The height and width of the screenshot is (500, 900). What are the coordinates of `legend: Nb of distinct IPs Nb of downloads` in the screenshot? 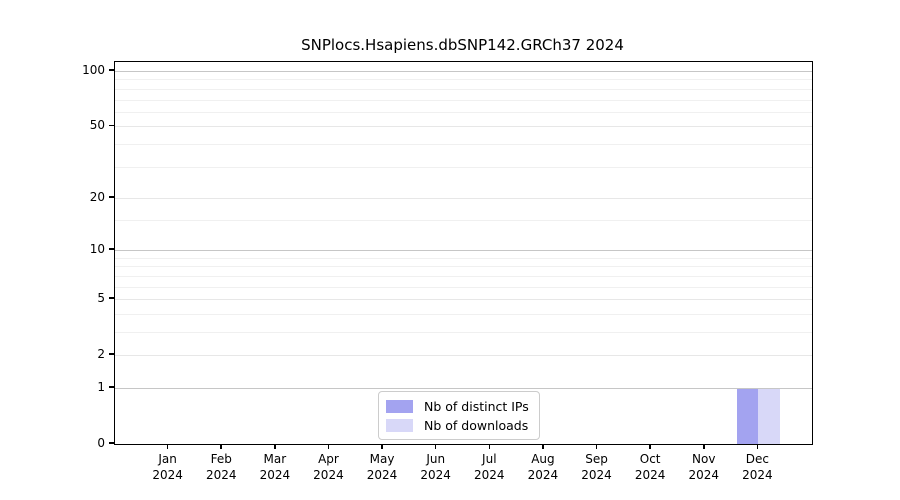 It's located at (459, 415).